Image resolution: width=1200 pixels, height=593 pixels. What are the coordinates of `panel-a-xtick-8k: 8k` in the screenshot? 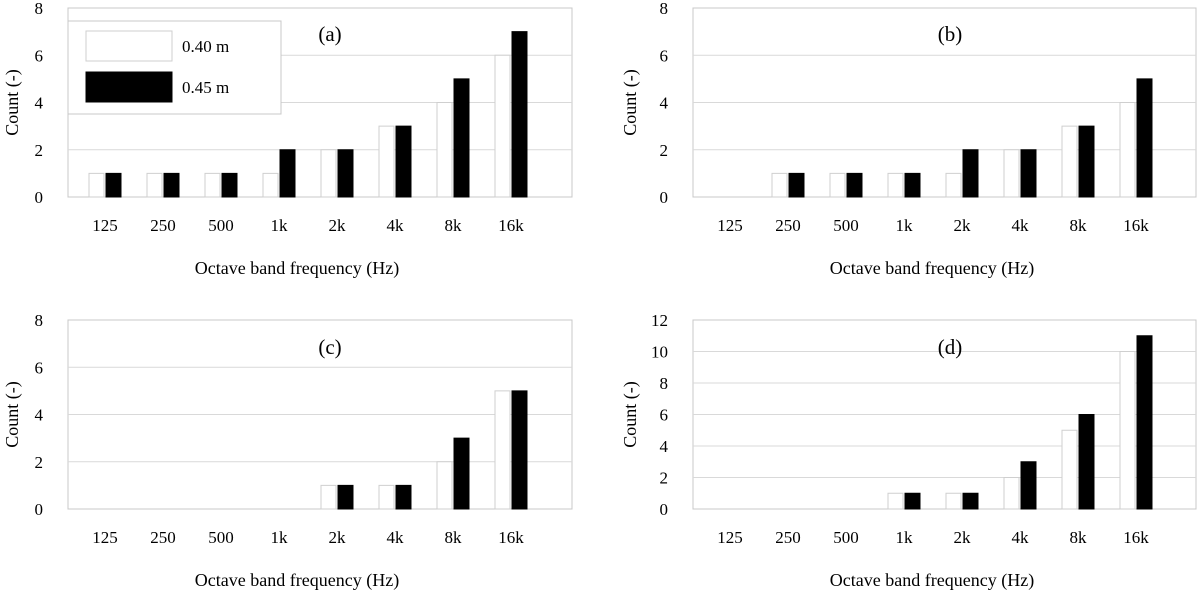 It's located at (454, 225).